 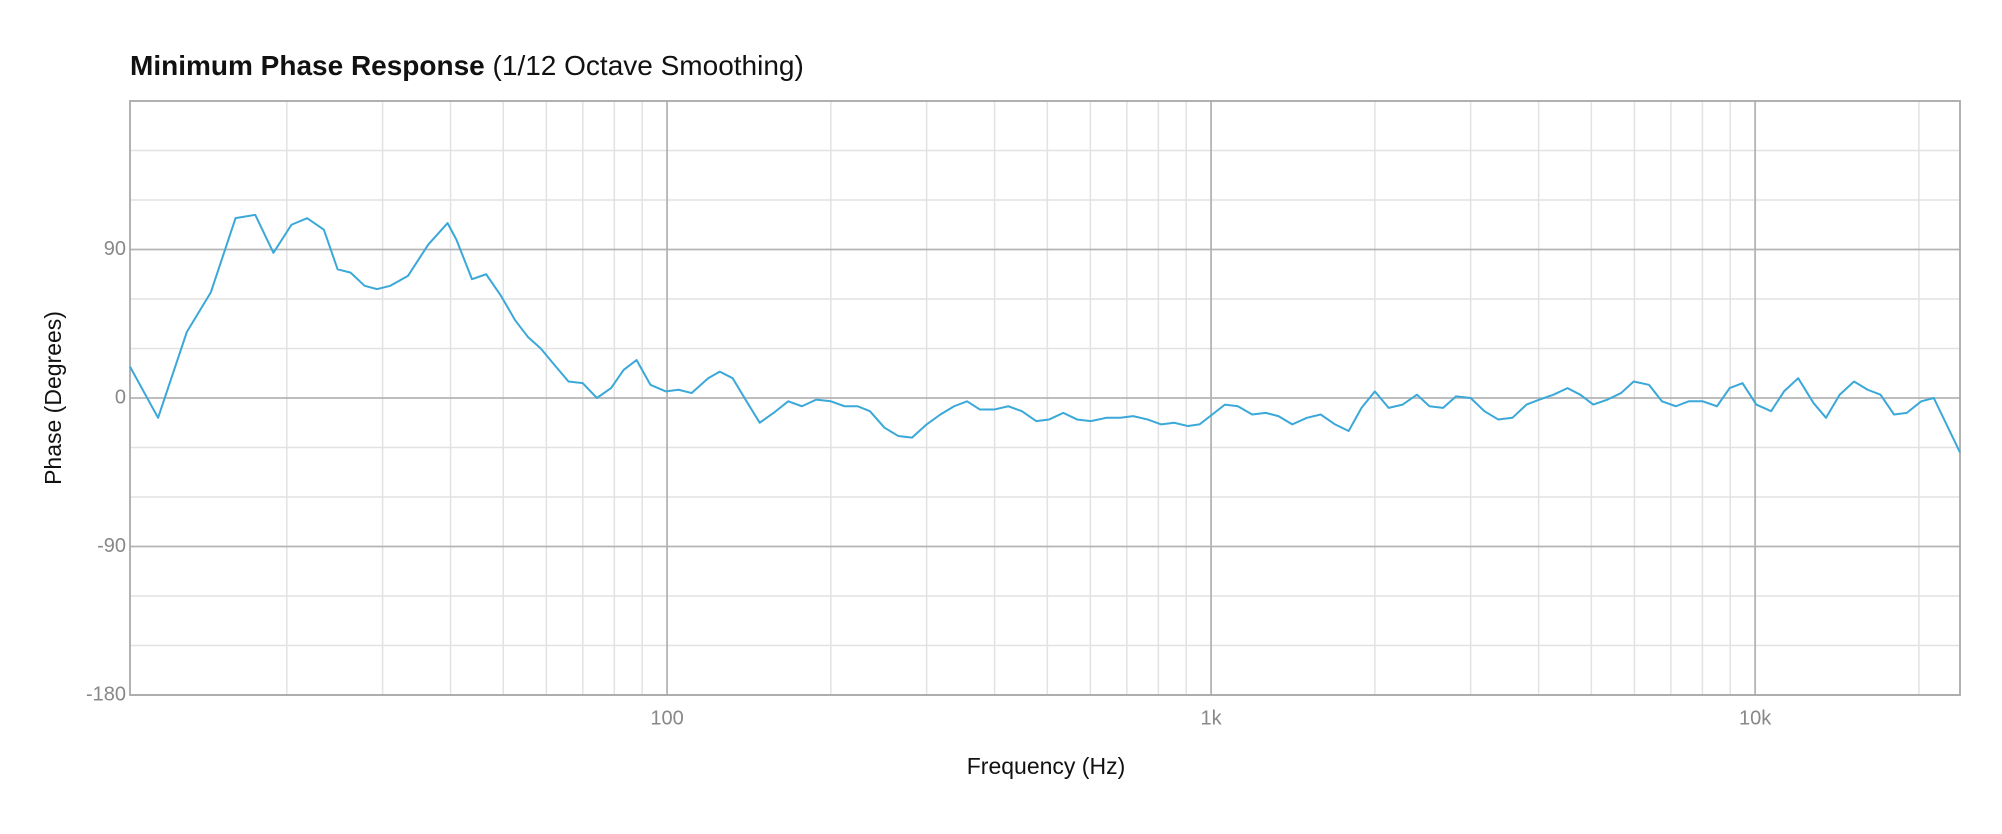 I want to click on y-tick-label: -90, so click(x=111, y=546).